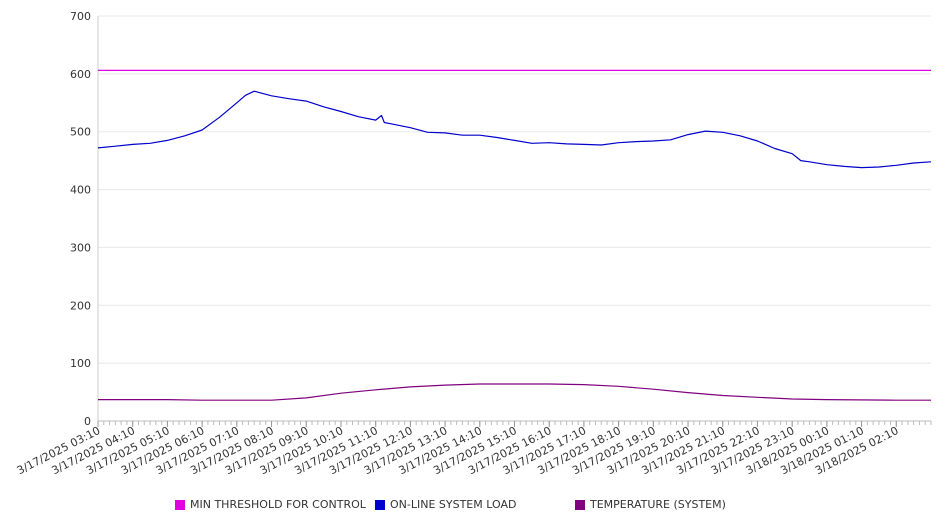  What do you see at coordinates (80, 132) in the screenshot?
I see `y-tick-label-500: 500` at bounding box center [80, 132].